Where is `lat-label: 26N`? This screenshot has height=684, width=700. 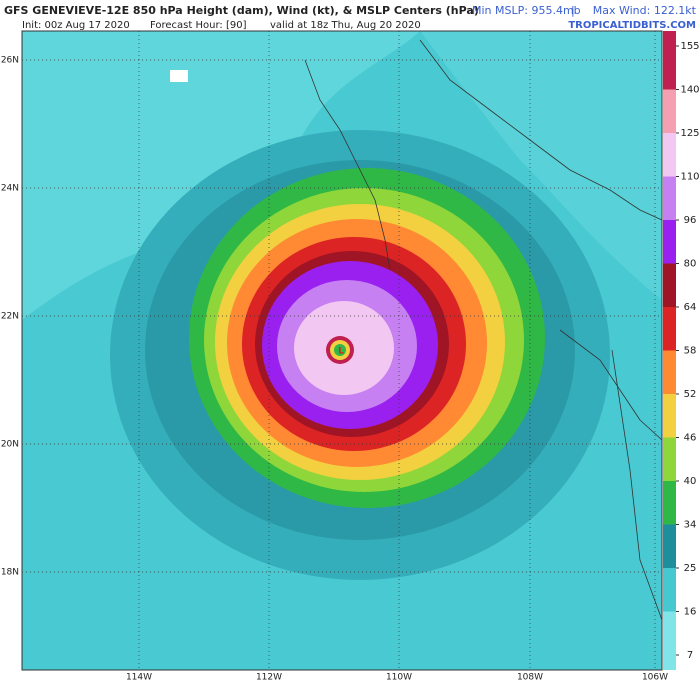 lat-label: 26N is located at coordinates (10, 61).